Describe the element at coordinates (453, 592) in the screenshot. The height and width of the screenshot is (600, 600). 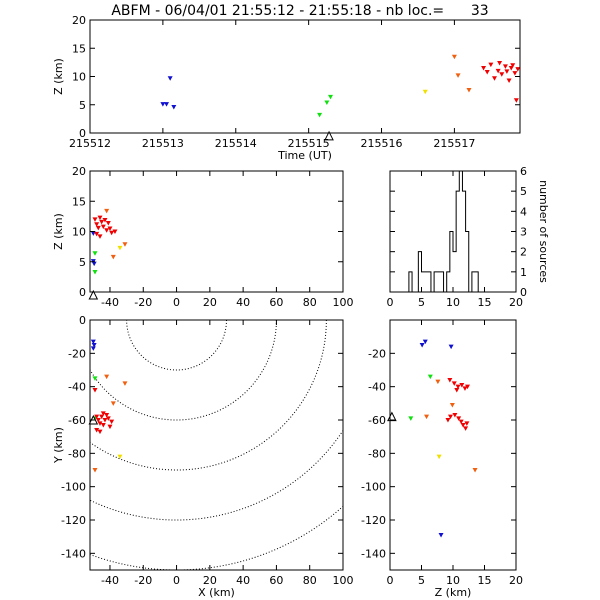
I see `height-y-xlabel: Z (km)` at that location.